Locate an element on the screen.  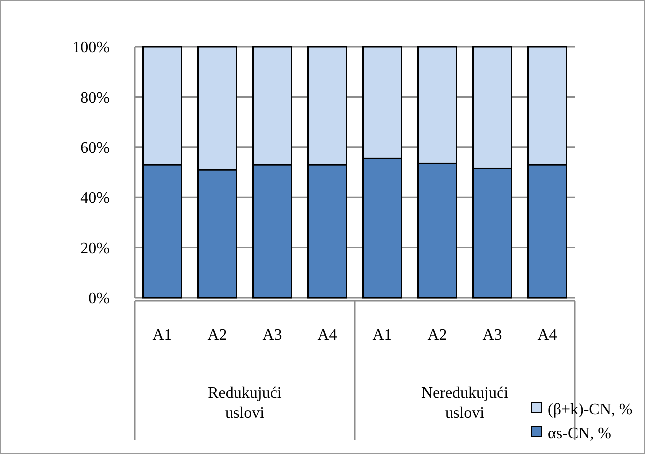
y-tick-label: 80% is located at coordinates (95, 98).